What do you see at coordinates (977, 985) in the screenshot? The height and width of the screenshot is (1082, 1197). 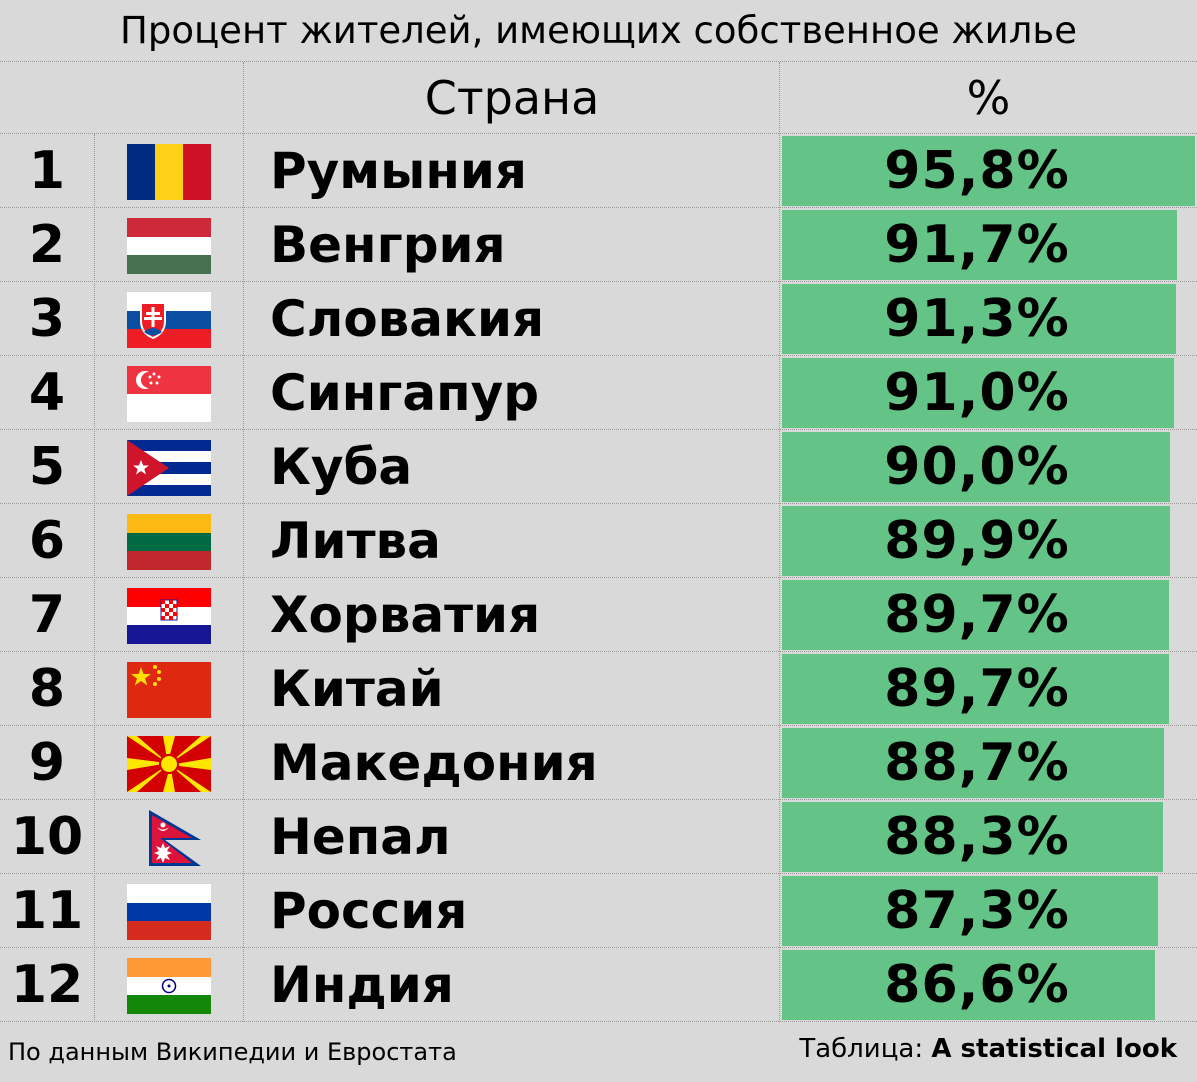 I see `value-label: 86,6%` at bounding box center [977, 985].